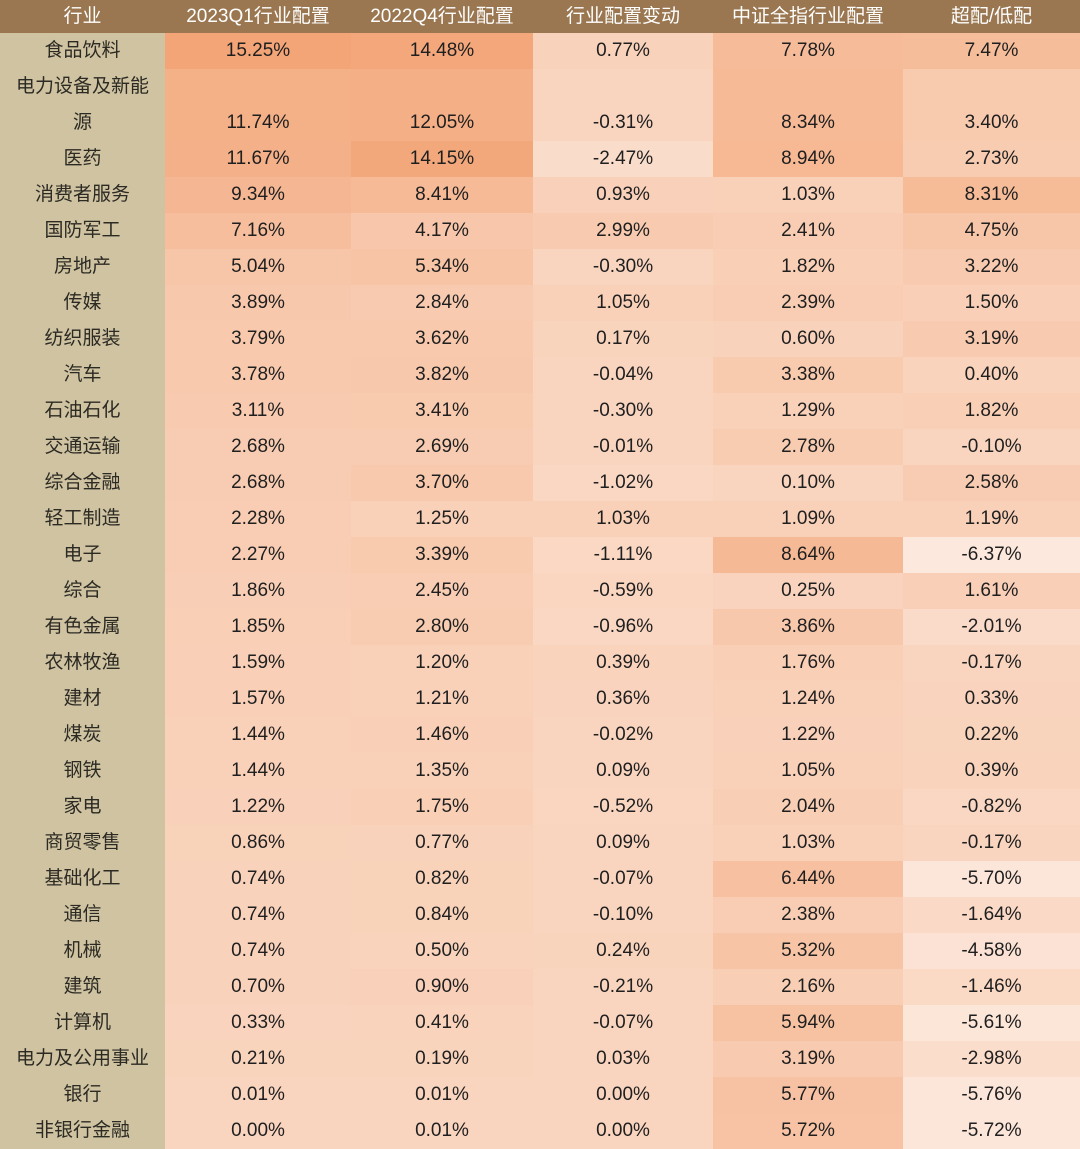 This screenshot has height=1149, width=1080. I want to click on table-row: 综合金融 2.68% 3.70% -1.02% 0.10% 2.58%, so click(540, 483).